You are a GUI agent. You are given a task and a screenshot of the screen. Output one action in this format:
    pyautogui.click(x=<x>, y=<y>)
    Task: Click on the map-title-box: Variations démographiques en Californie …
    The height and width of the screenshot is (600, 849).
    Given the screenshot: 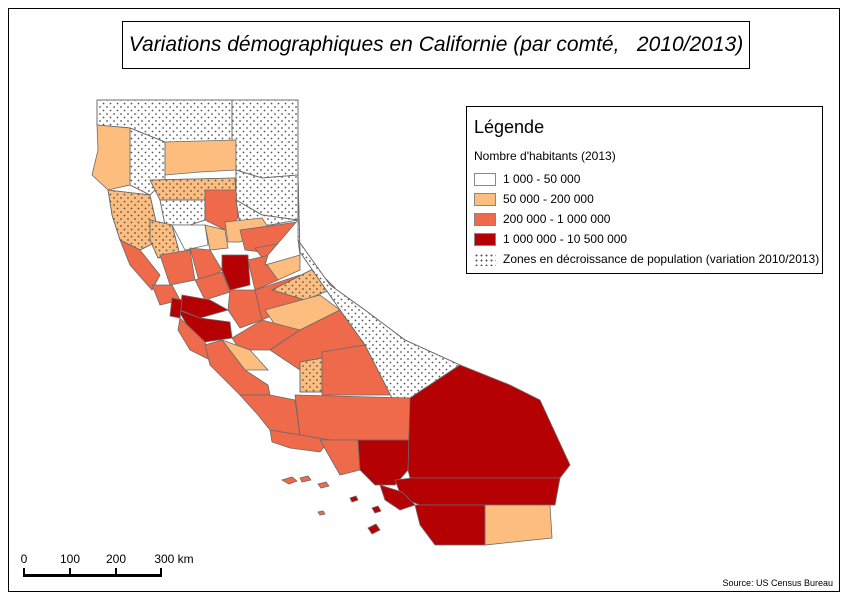 What is the action you would take?
    pyautogui.click(x=436, y=45)
    